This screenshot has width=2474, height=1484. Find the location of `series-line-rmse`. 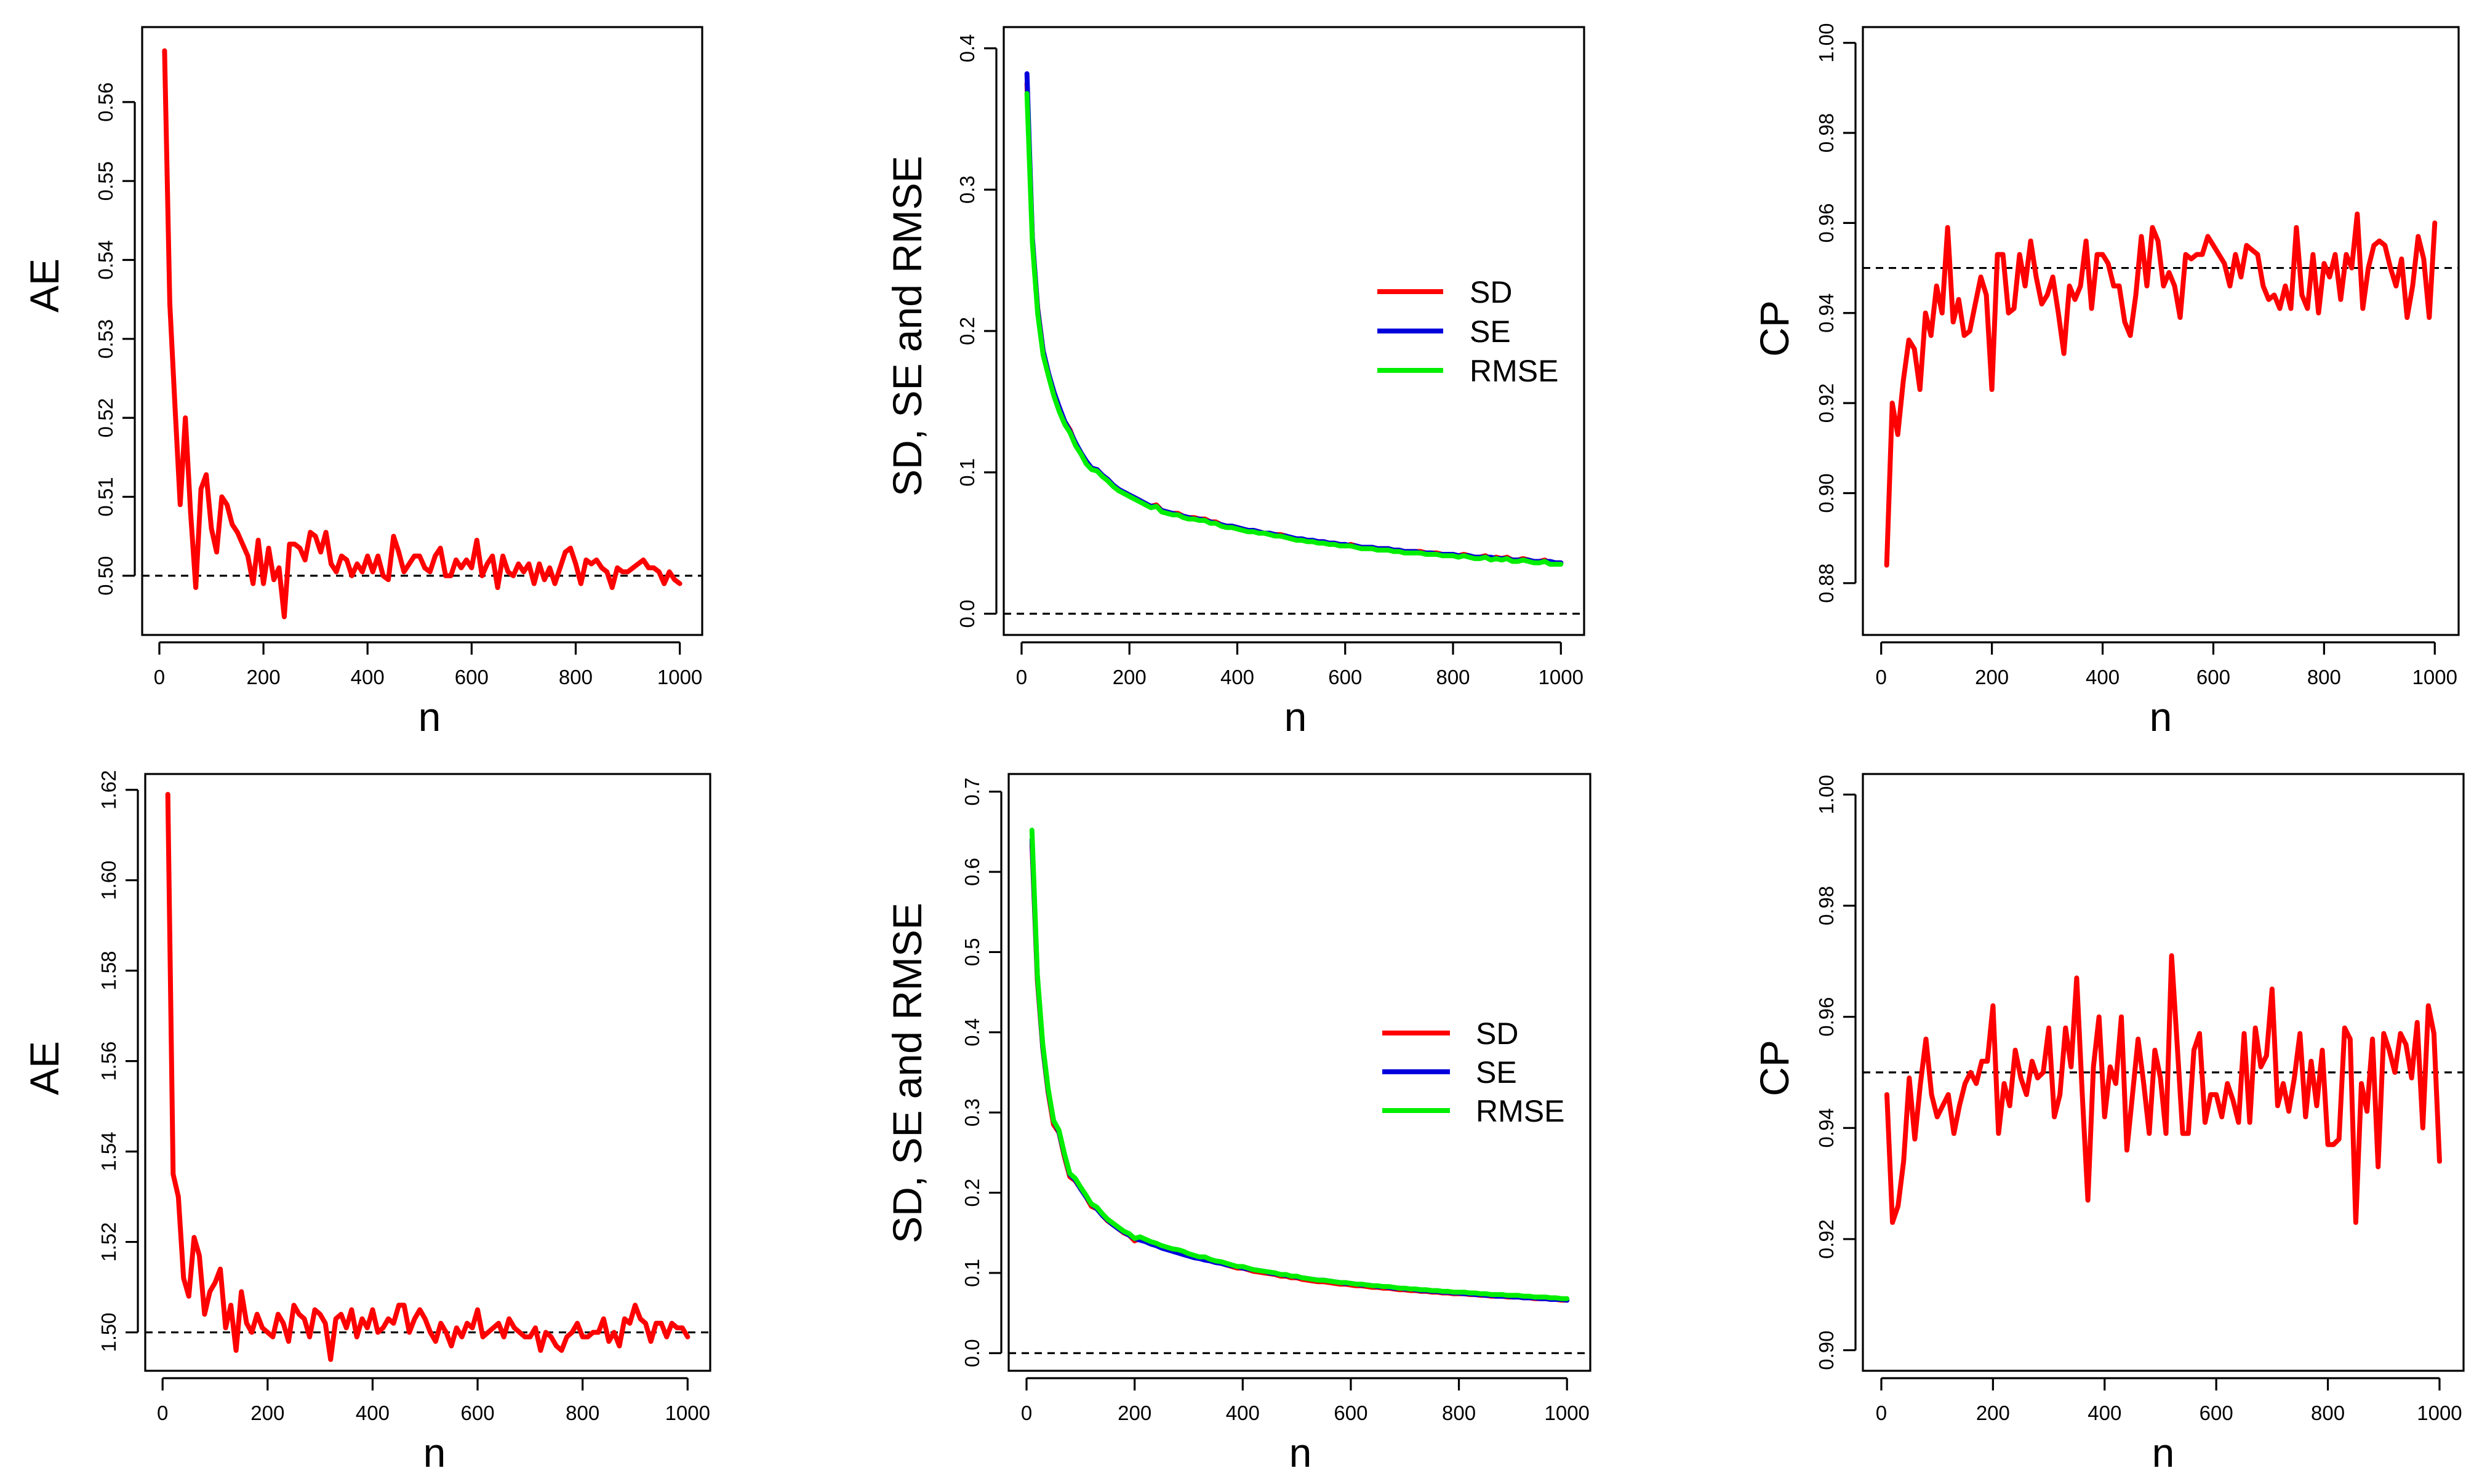

series-line-rmse is located at coordinates (1294, 329).